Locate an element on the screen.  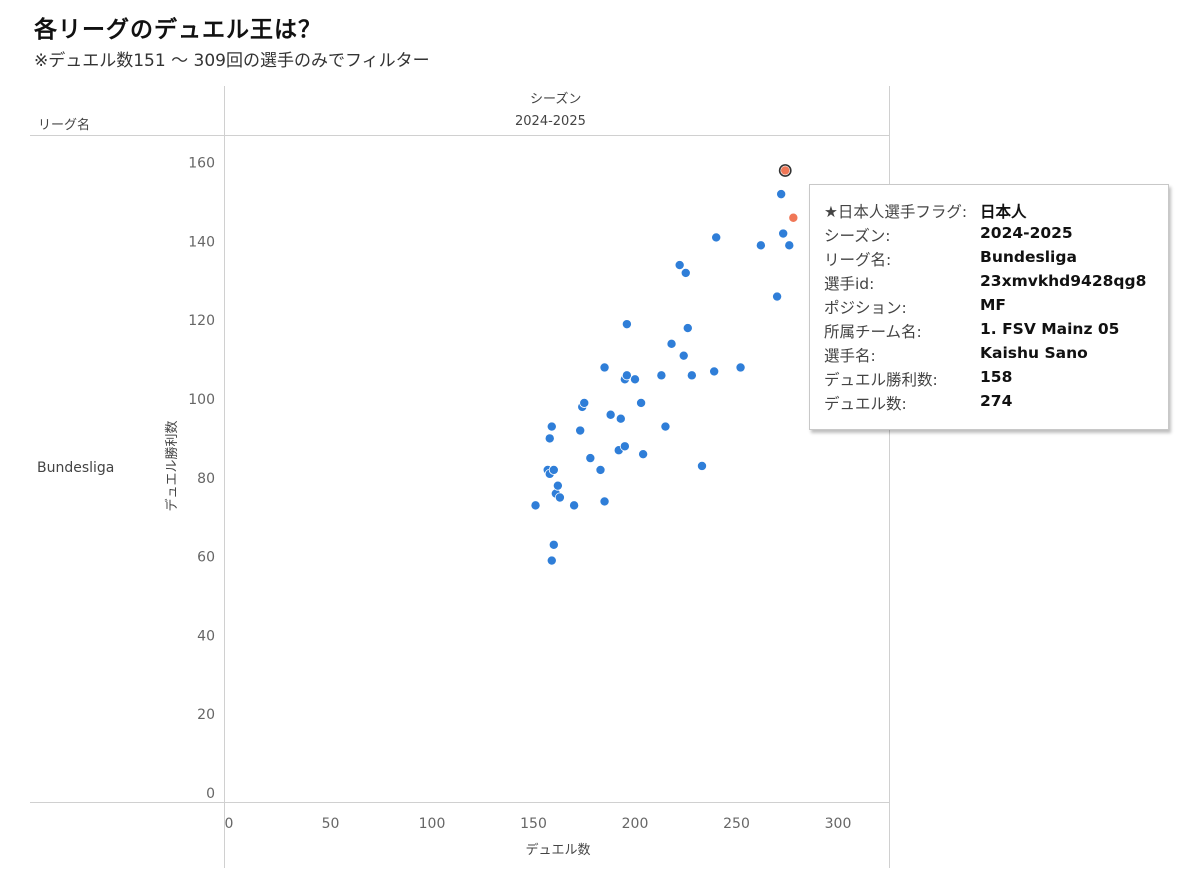
tooltip-value: 日本人 is located at coordinates (1003, 212).